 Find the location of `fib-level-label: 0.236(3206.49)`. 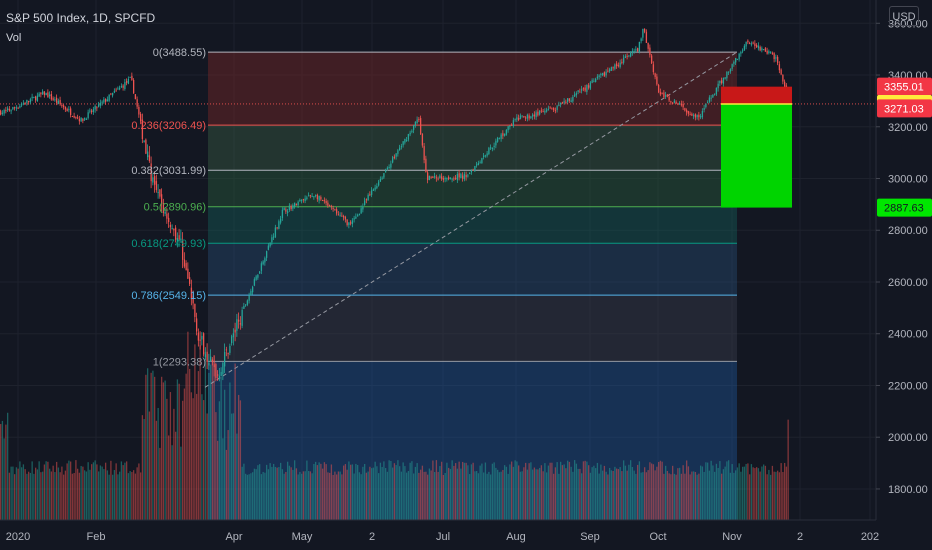

fib-level-label: 0.236(3206.49) is located at coordinates (168, 126).